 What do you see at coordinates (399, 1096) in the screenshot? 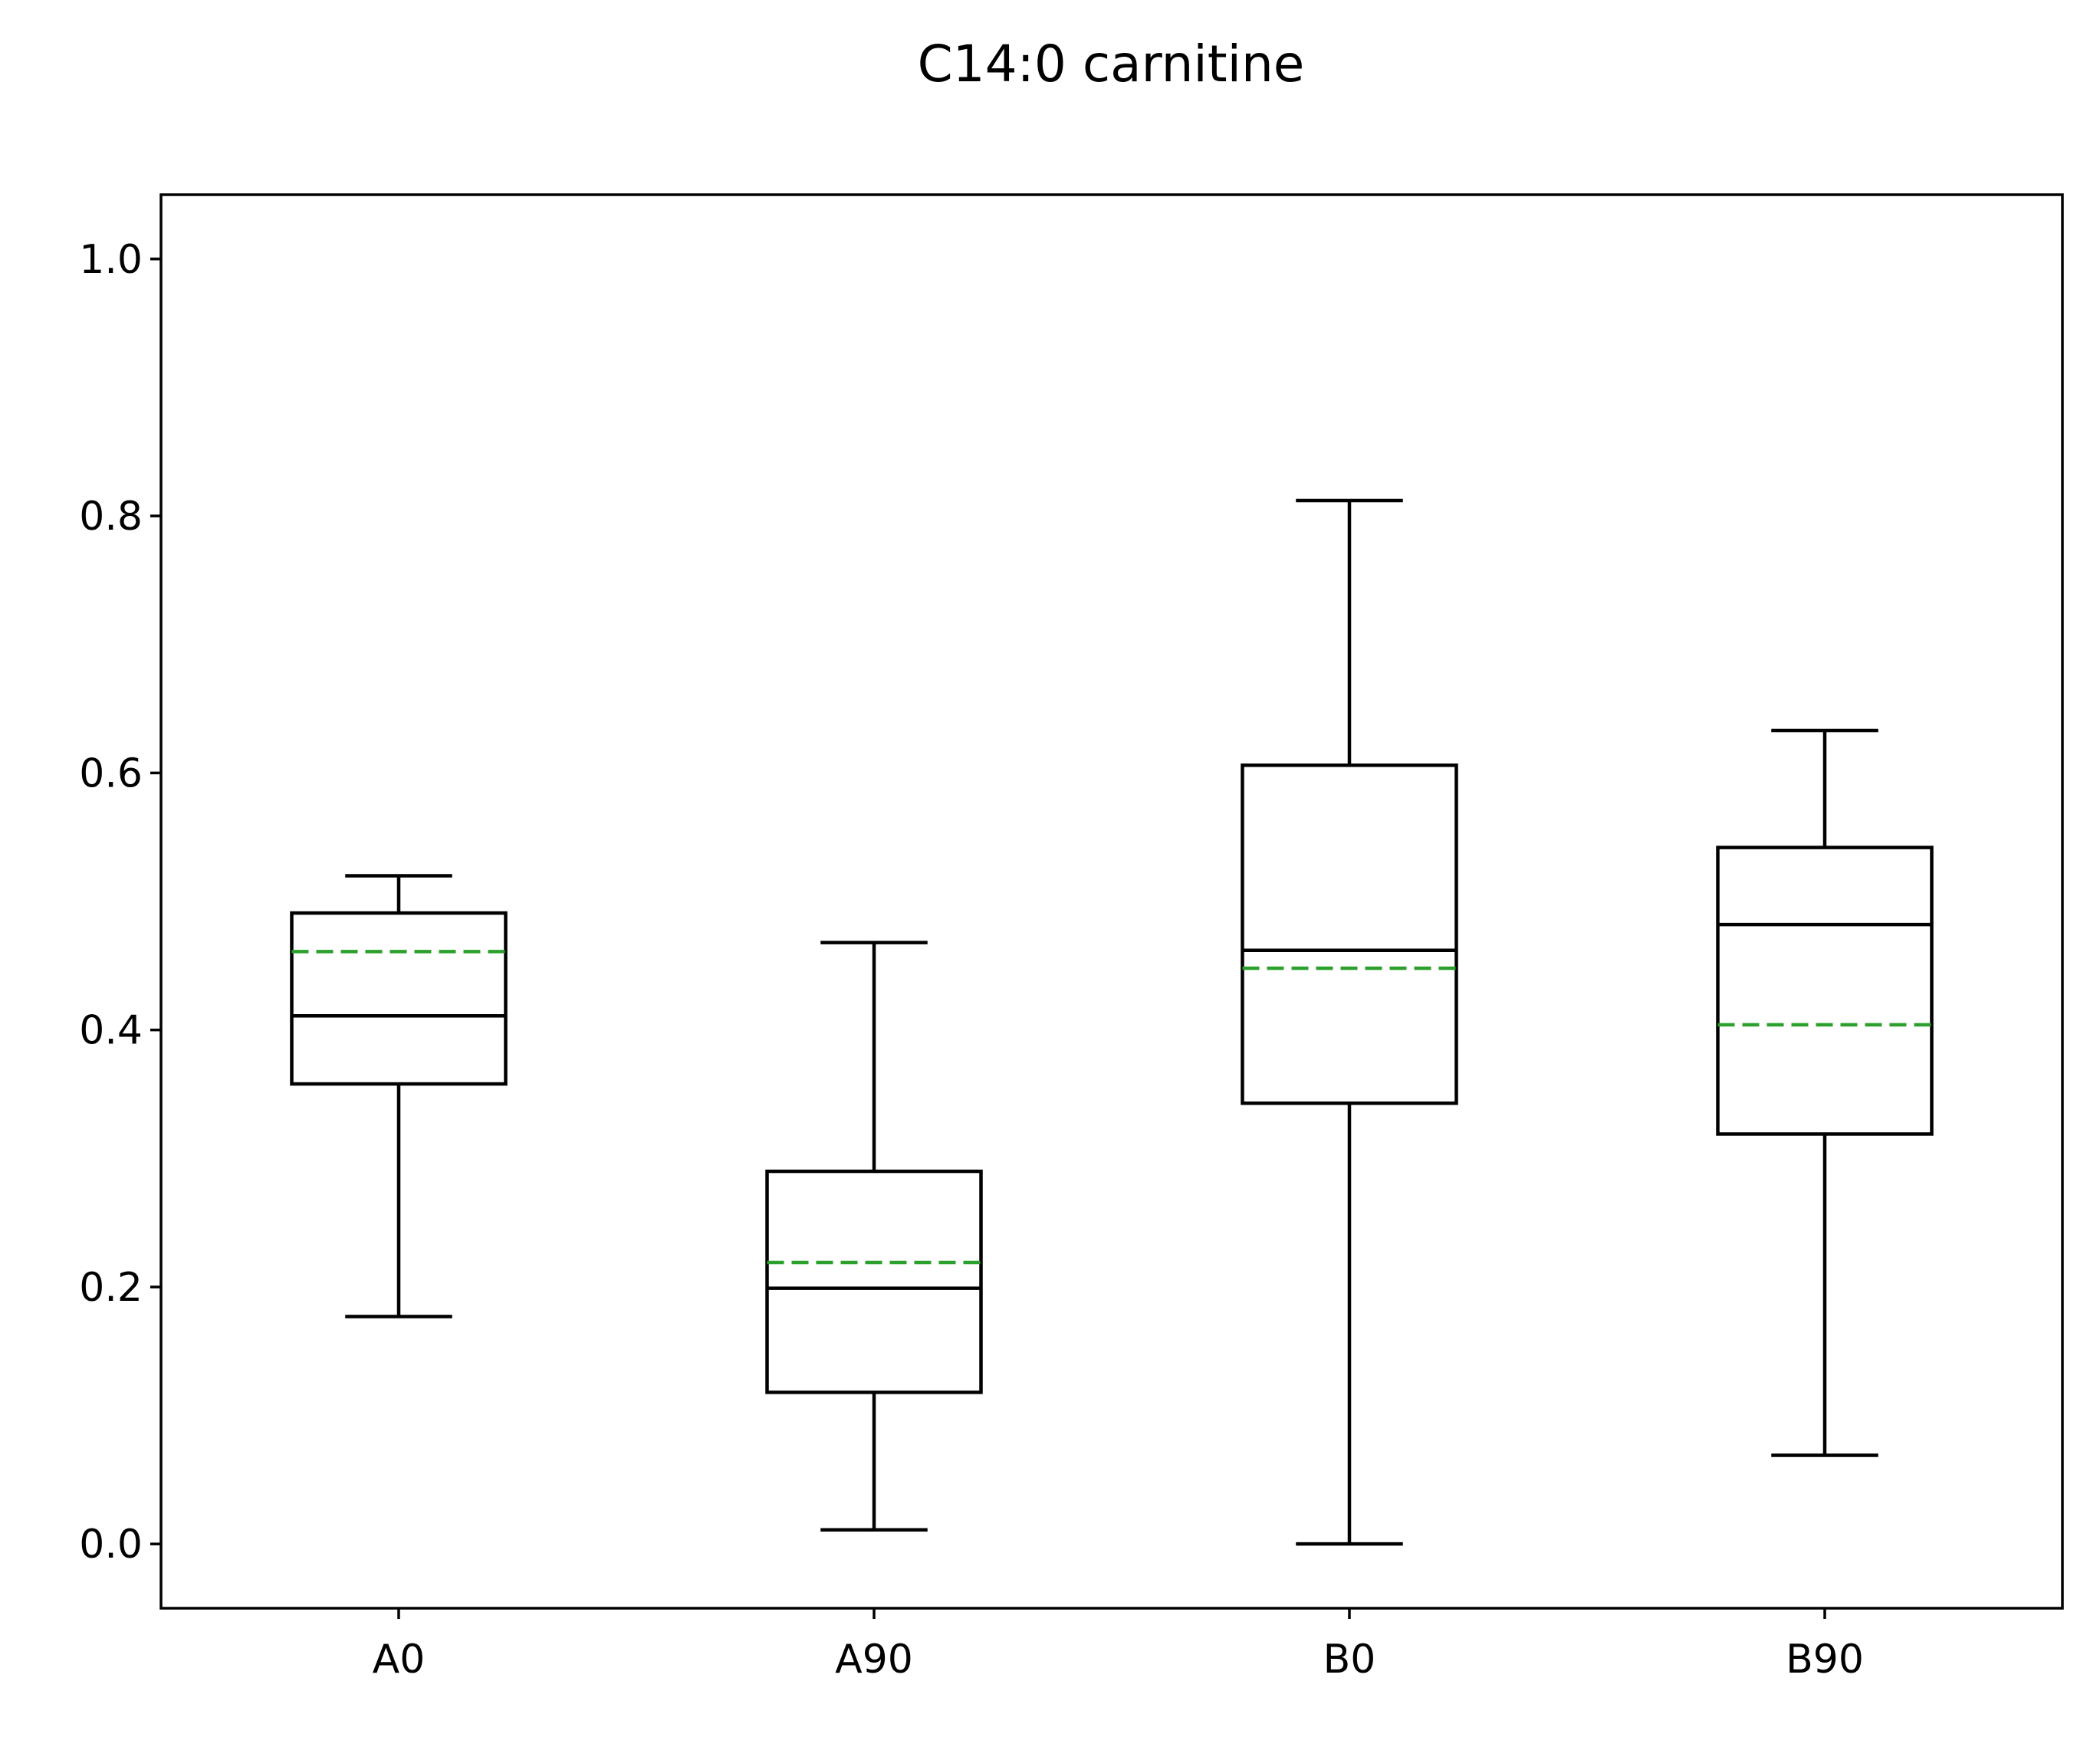
I see `box-A0` at bounding box center [399, 1096].